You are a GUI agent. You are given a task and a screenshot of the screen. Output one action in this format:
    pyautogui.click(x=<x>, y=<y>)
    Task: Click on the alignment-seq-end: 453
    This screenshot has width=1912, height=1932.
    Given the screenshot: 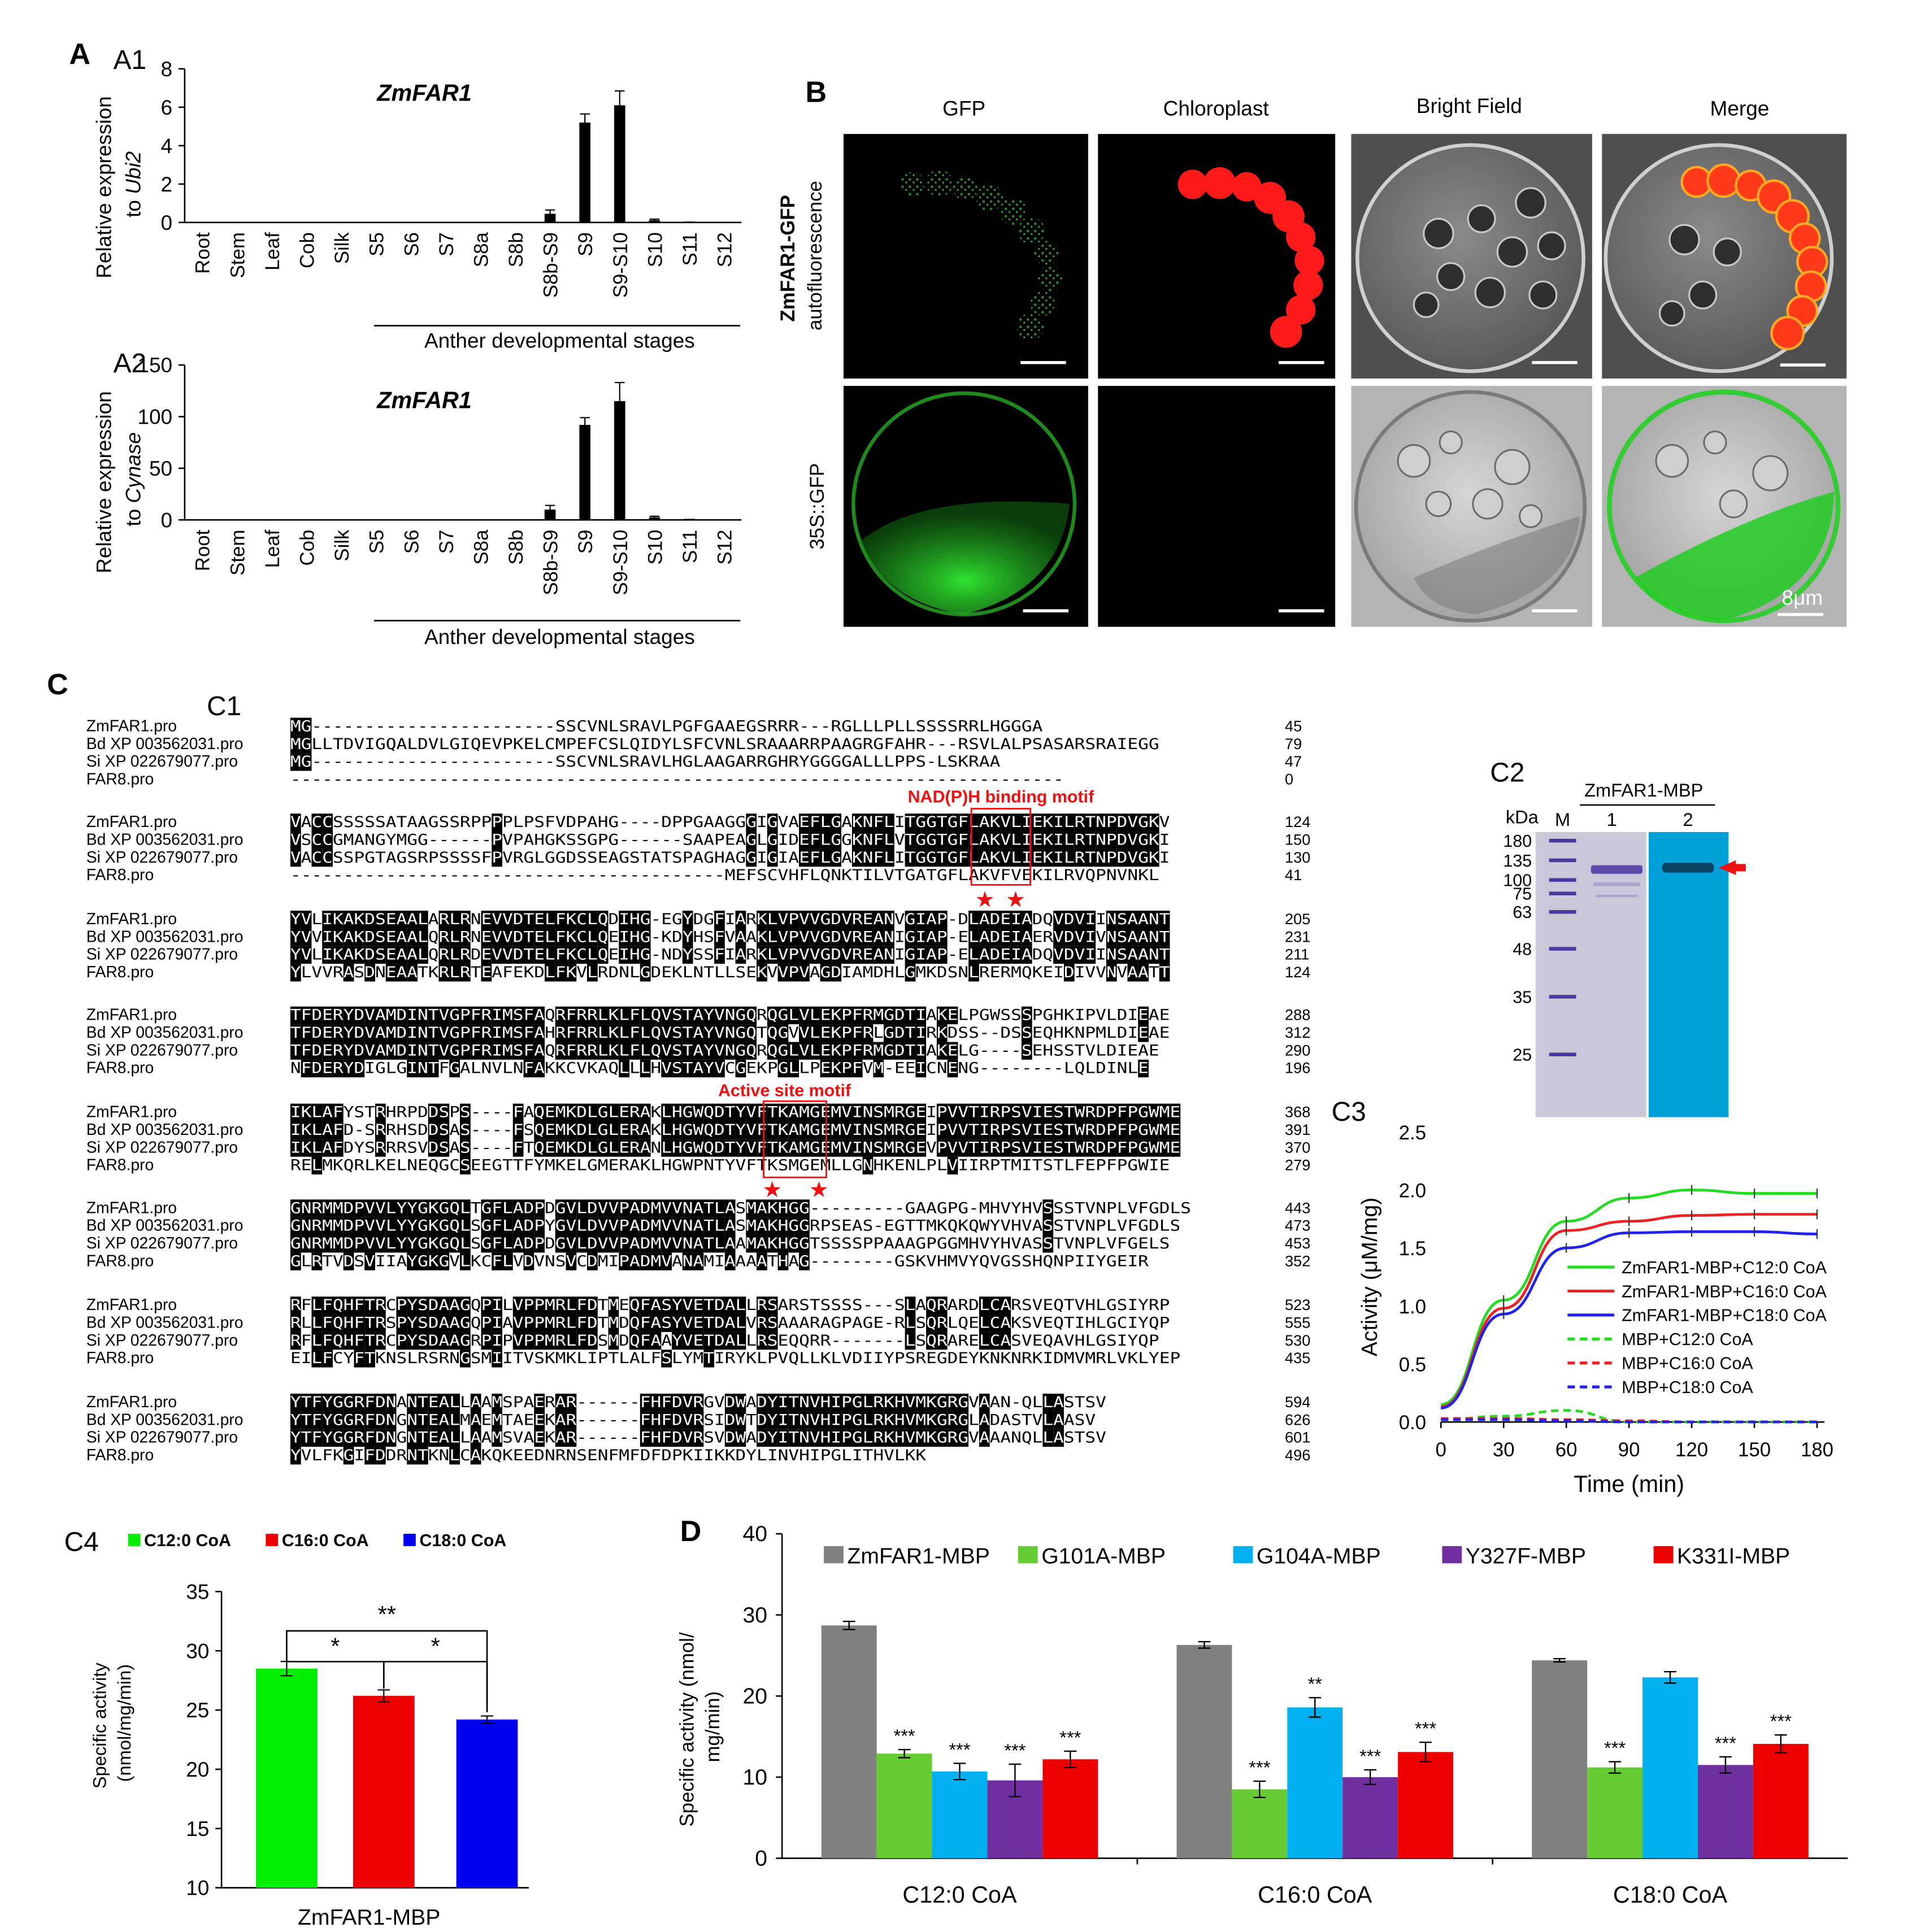 What is the action you would take?
    pyautogui.click(x=1297, y=1243)
    